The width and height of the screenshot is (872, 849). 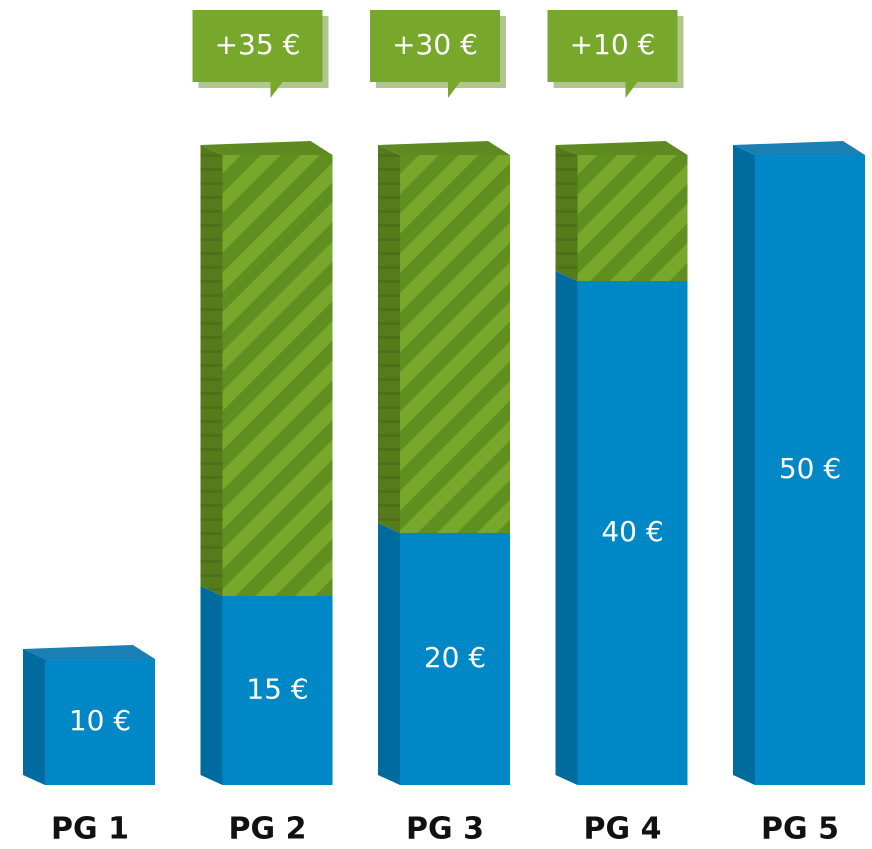 I want to click on value-label: 15 €, so click(x=277, y=689).